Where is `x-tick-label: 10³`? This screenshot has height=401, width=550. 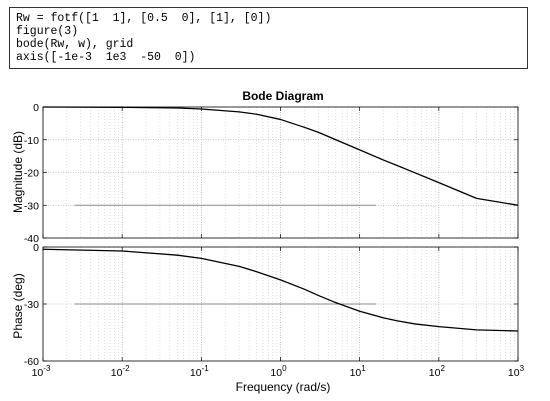
x-tick-label: 10³ is located at coordinates (516, 371).